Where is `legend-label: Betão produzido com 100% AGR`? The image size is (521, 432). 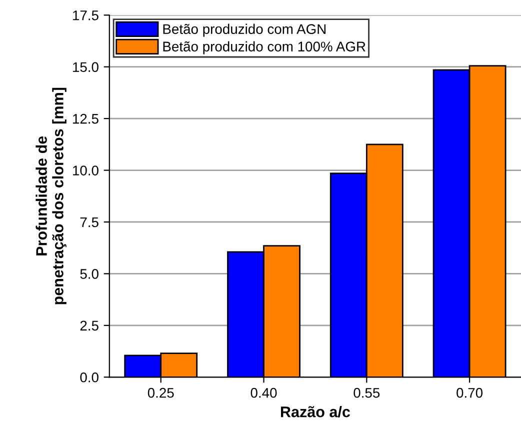
legend-label: Betão produzido com 100% AGR is located at coordinates (264, 47).